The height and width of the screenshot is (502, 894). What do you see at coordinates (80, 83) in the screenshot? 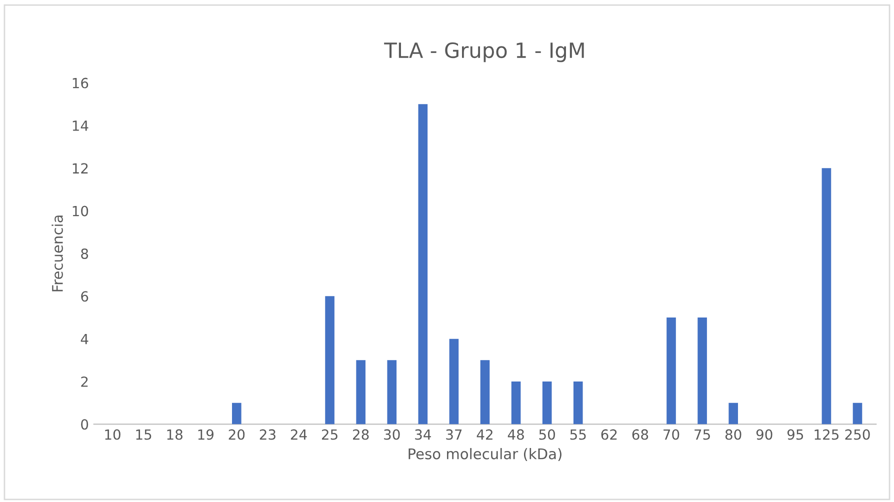
I see `y-tick-label: 16` at bounding box center [80, 83].